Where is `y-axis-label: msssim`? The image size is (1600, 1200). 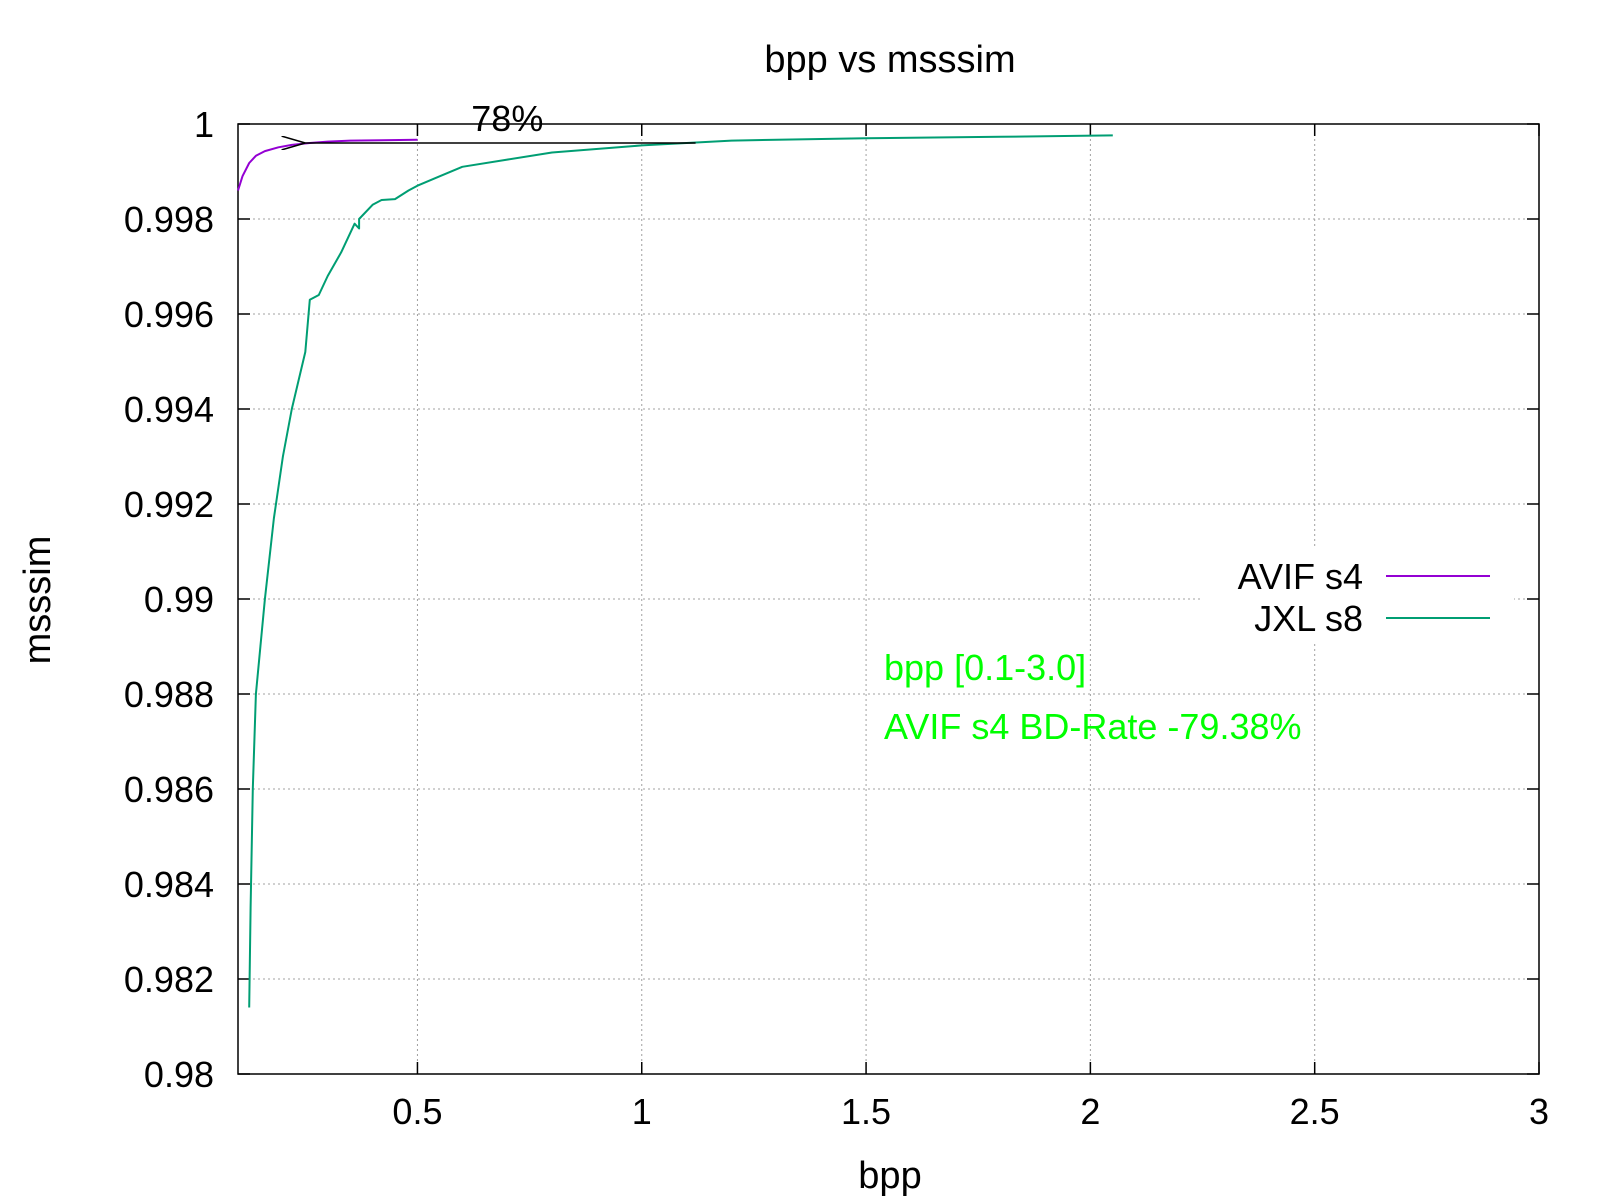
y-axis-label: msssim is located at coordinates (38, 600).